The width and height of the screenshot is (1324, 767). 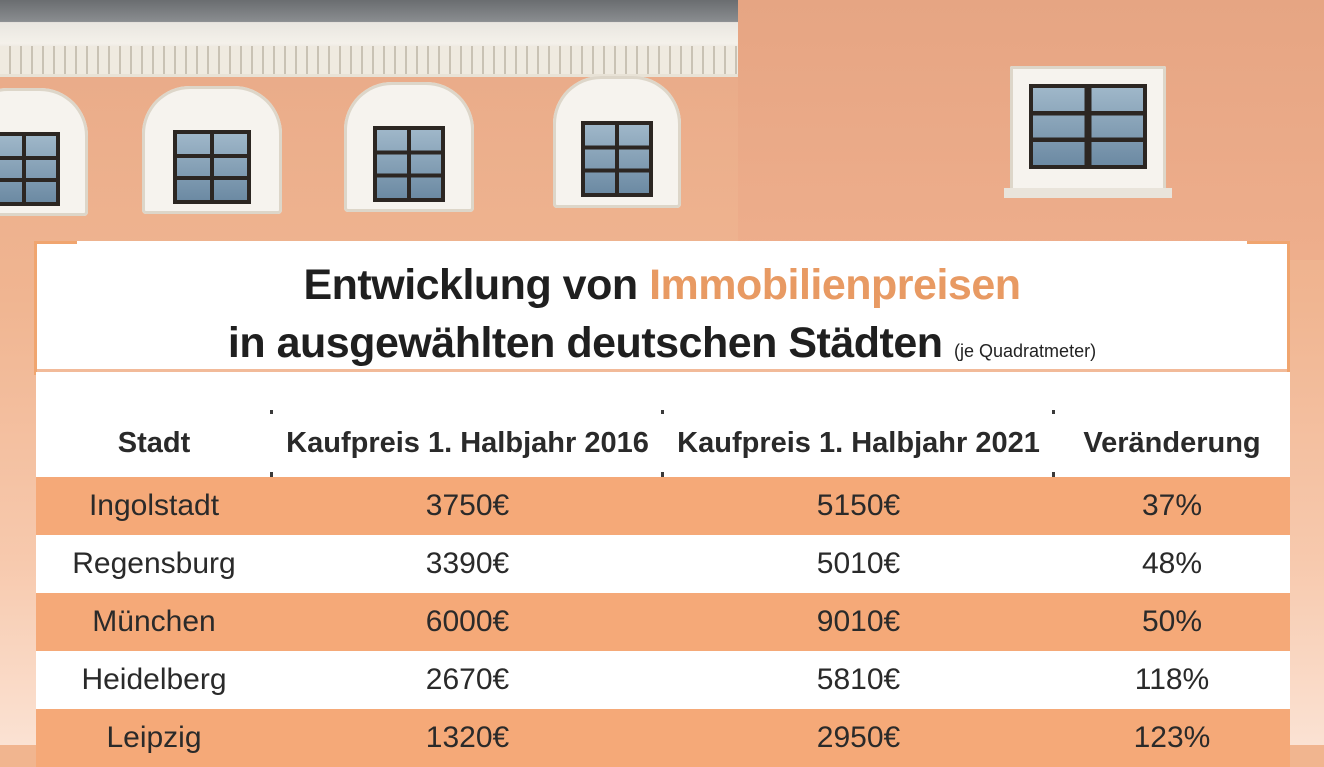 What do you see at coordinates (663, 738) in the screenshot?
I see `table-row: Leipzig 1320€ 2950€ 123%` at bounding box center [663, 738].